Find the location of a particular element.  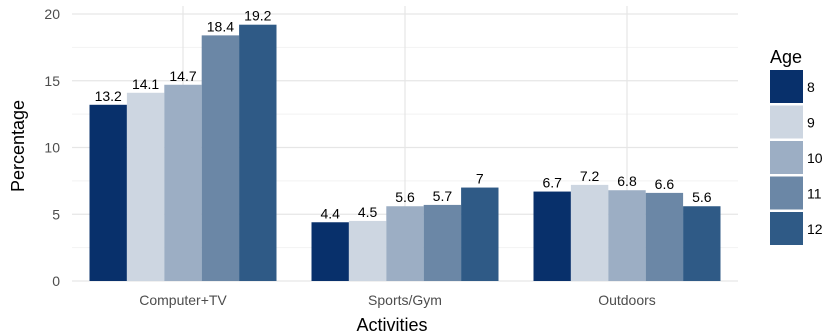

bar-value-label: 6.7 is located at coordinates (552, 183).